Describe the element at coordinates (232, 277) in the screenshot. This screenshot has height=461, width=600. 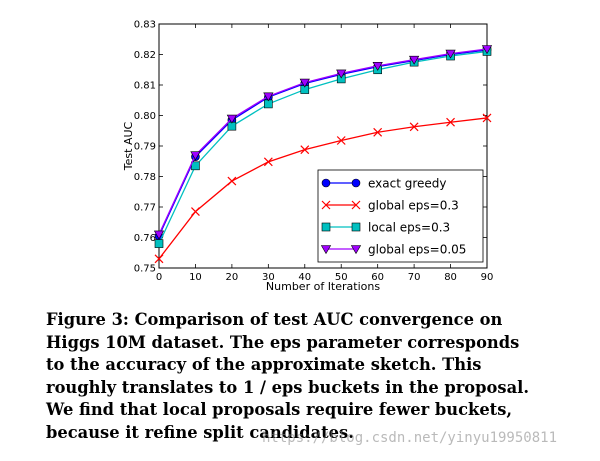
I see `x-tick-label: 20` at that location.